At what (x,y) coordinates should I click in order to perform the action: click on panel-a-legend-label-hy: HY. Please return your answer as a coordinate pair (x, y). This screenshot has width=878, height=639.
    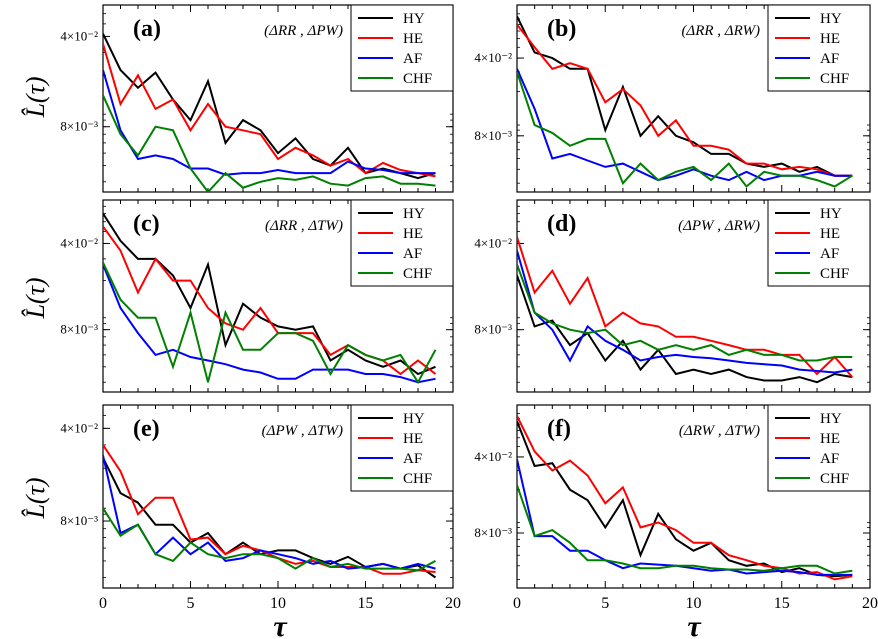
    Looking at the image, I should click on (414, 19).